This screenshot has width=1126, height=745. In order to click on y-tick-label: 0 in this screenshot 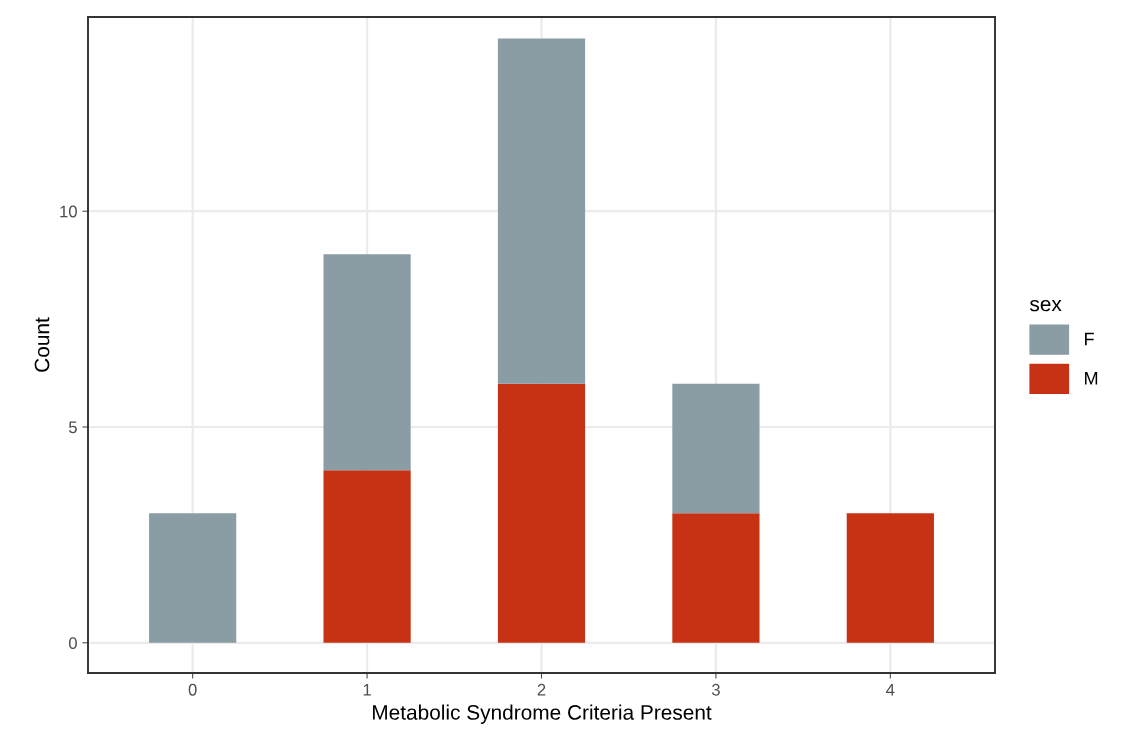, I will do `click(72, 643)`.